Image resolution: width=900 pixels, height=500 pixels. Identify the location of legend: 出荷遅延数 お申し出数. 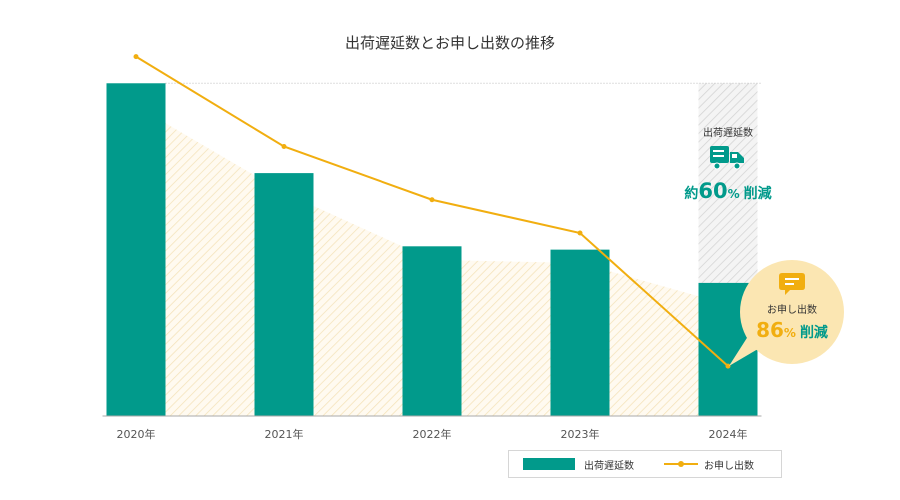
(645, 464).